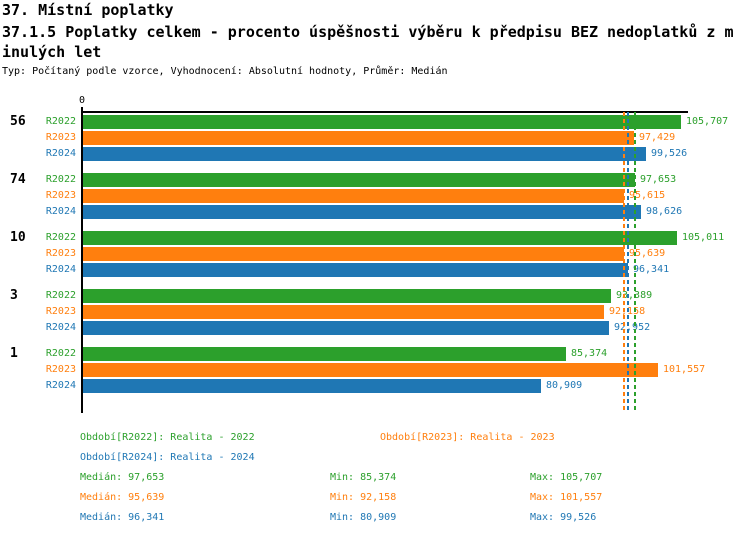 The image size is (750, 534). Describe the element at coordinates (60, 311) in the screenshot. I see `series-tick-label-r2023-3: R2023` at that location.